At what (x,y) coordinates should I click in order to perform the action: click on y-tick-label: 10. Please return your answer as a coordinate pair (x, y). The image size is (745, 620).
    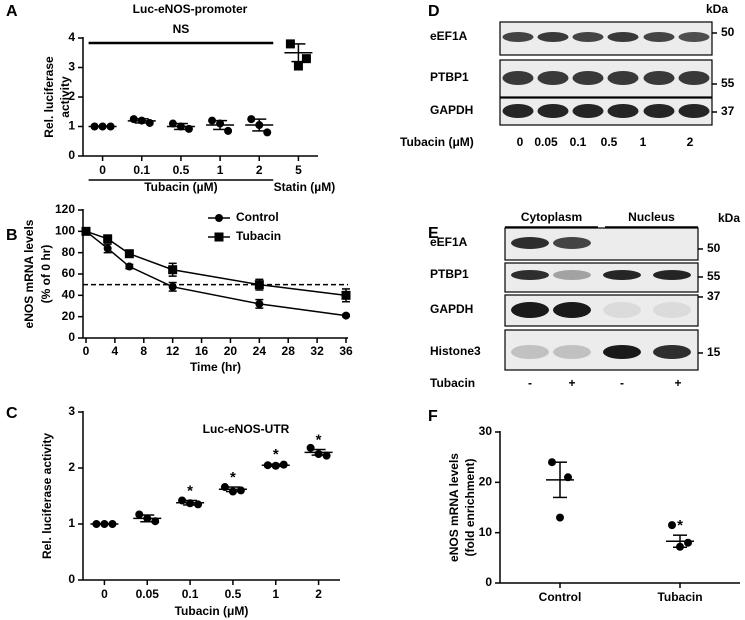
    Looking at the image, I should click on (486, 532).